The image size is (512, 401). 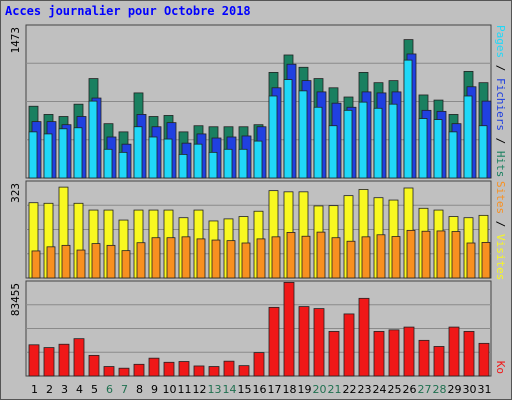 What do you see at coordinates (500, 41) in the screenshot?
I see `legend-pages: Pages` at bounding box center [500, 41].